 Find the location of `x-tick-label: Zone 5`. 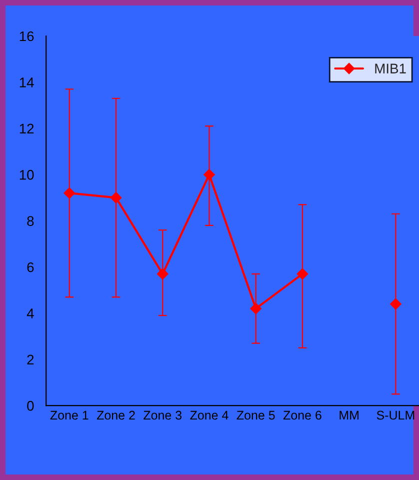

x-tick-label: Zone 5 is located at coordinates (255, 415).